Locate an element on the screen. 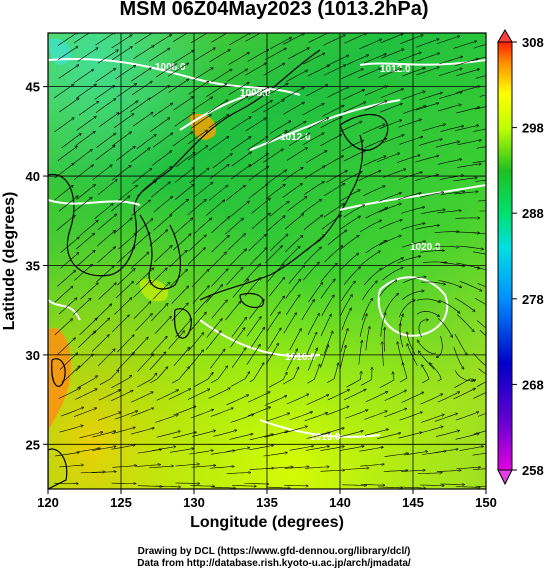 Image resolution: width=548 pixels, height=573 pixels. isobar-west-a is located at coordinates (94, 202).